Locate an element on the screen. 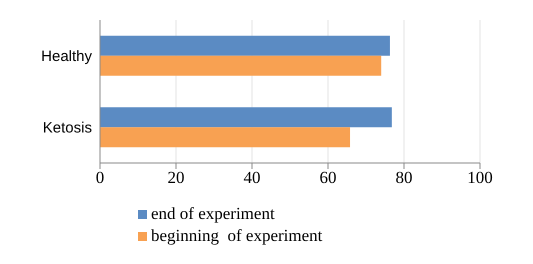  y-tick-label: Ketosis is located at coordinates (67, 128).